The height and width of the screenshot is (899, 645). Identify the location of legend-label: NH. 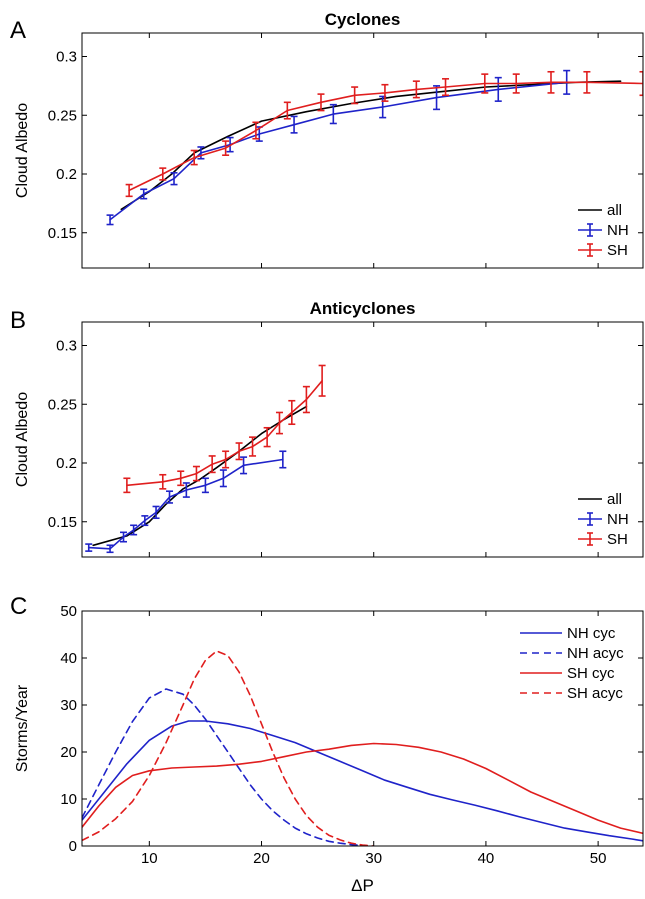
(618, 519).